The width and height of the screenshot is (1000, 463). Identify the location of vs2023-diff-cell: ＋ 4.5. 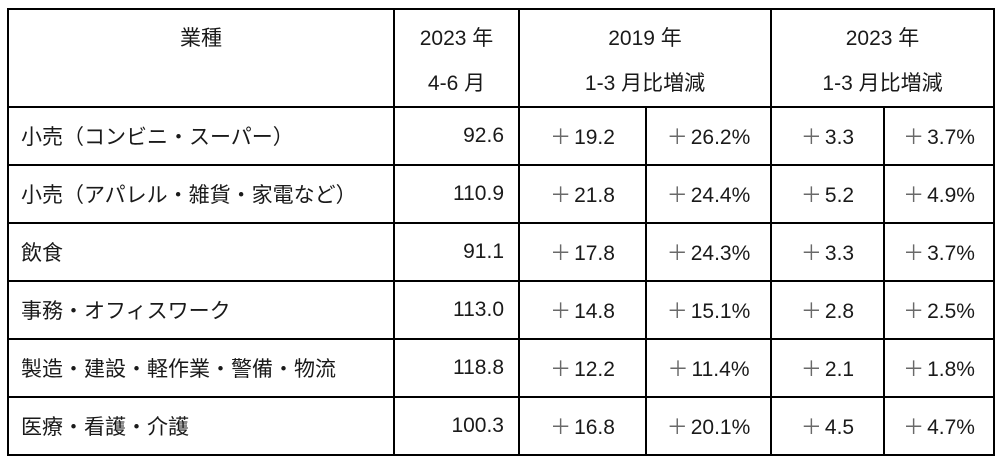
(827, 426).